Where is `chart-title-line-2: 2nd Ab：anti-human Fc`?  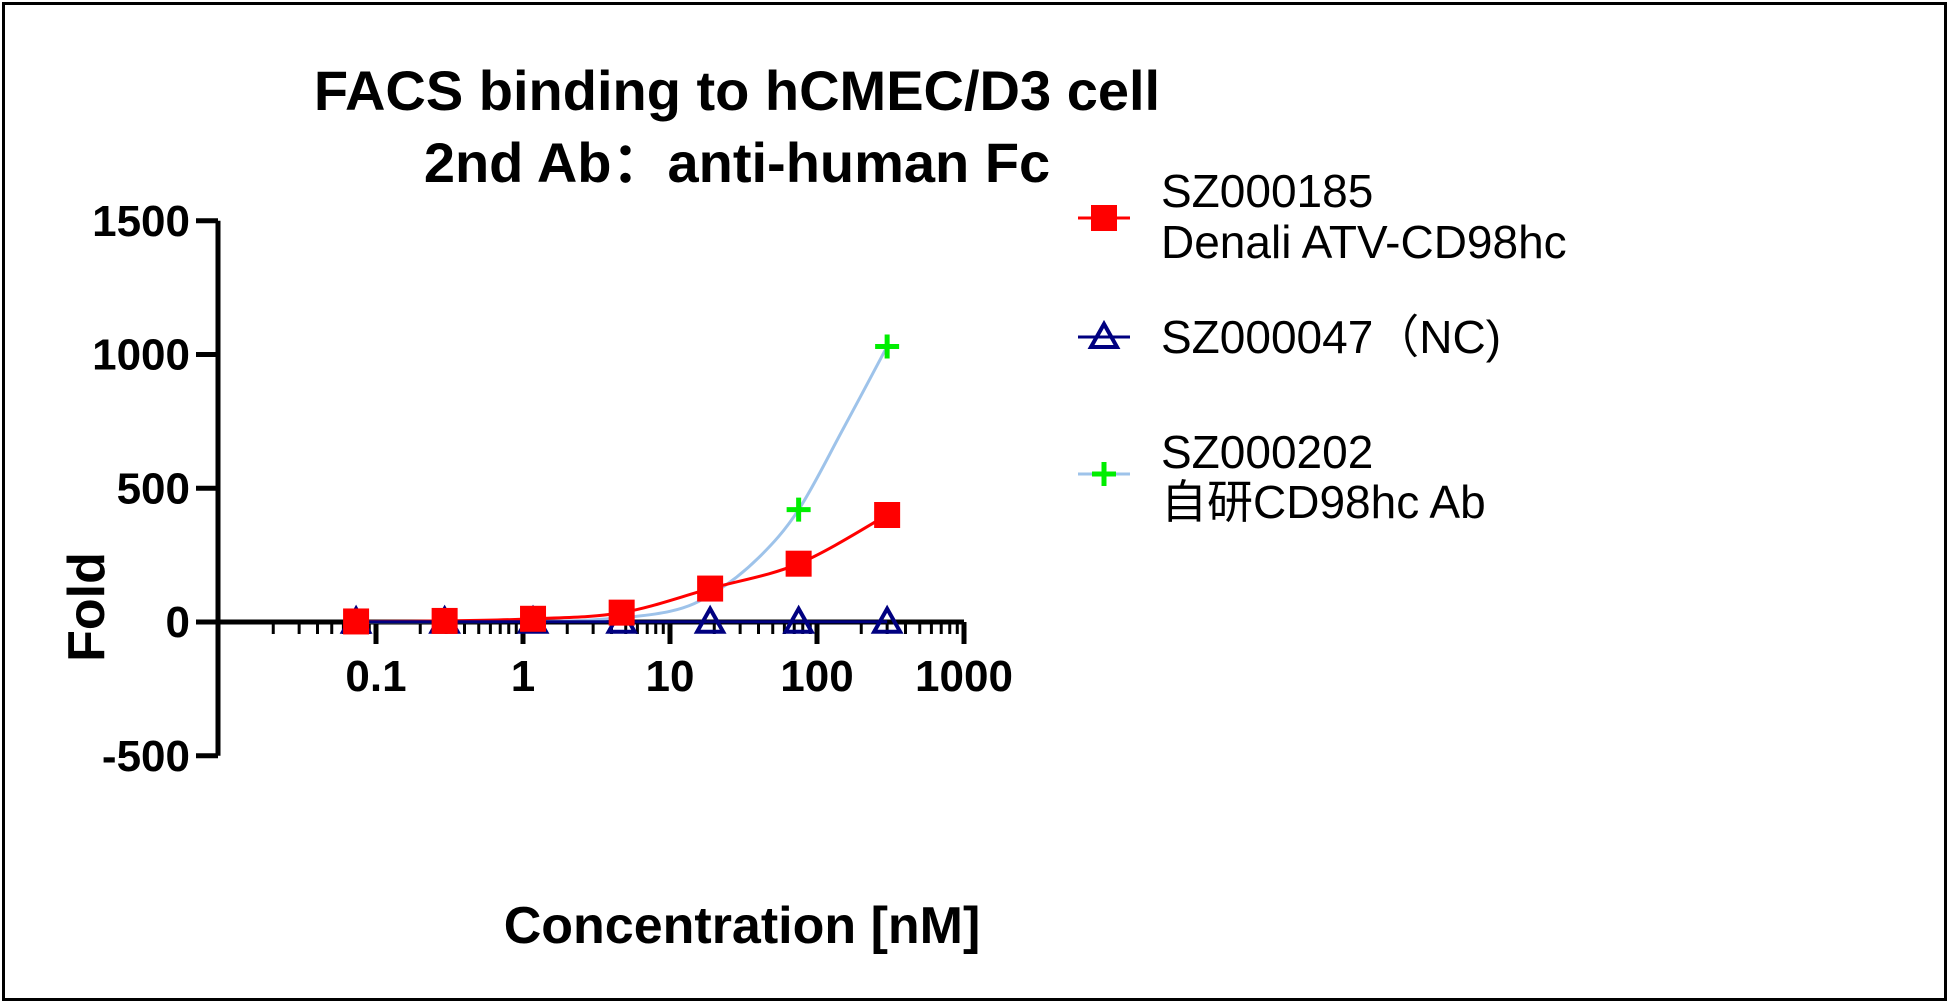
chart-title-line-2: 2nd Ab：anti-human Fc is located at coordinates (737, 162).